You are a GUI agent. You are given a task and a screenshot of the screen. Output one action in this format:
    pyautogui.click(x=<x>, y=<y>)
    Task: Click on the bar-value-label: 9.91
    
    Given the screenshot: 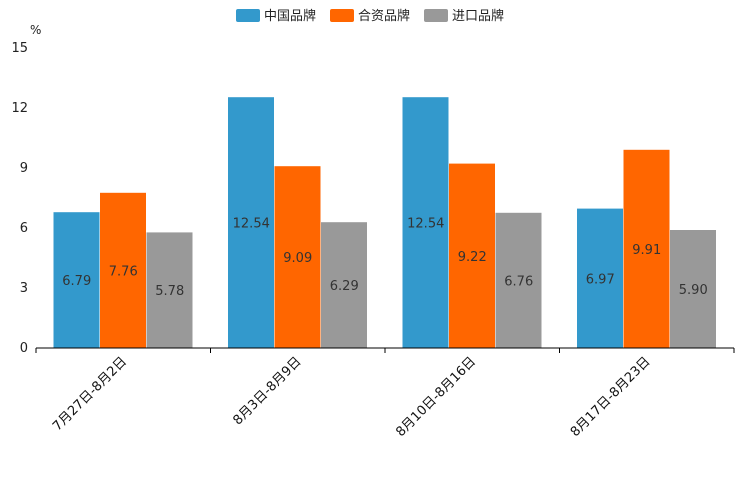 What is the action you would take?
    pyautogui.click(x=646, y=250)
    